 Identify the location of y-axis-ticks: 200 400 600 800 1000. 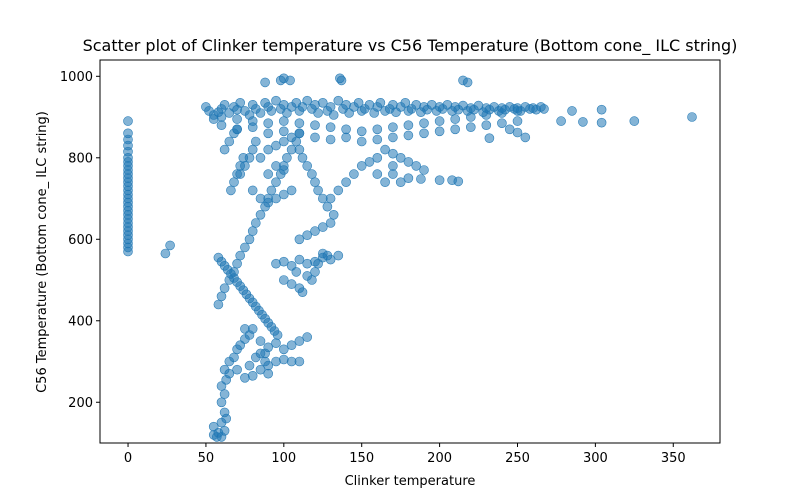
(80, 240).